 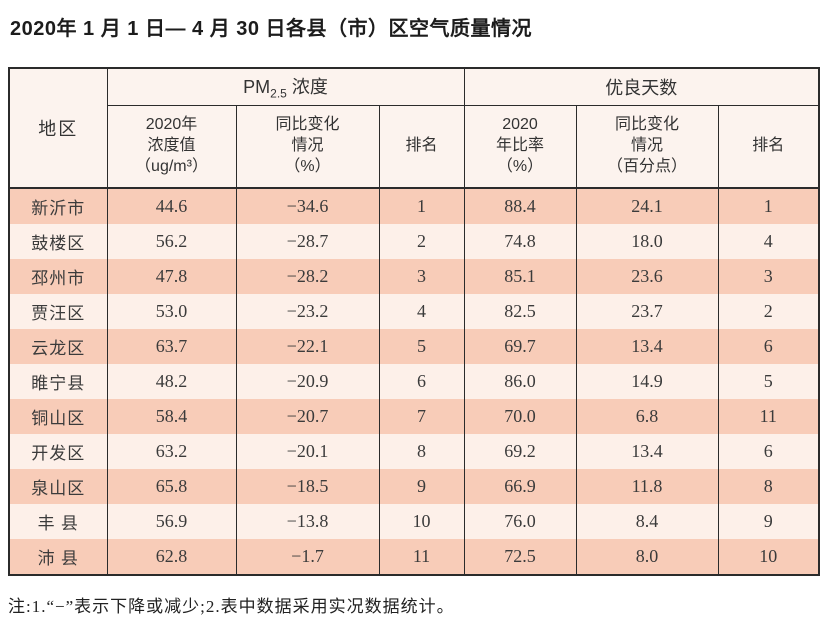 What do you see at coordinates (171, 206) in the screenshot?
I see `pm-value-cell: 44.6` at bounding box center [171, 206].